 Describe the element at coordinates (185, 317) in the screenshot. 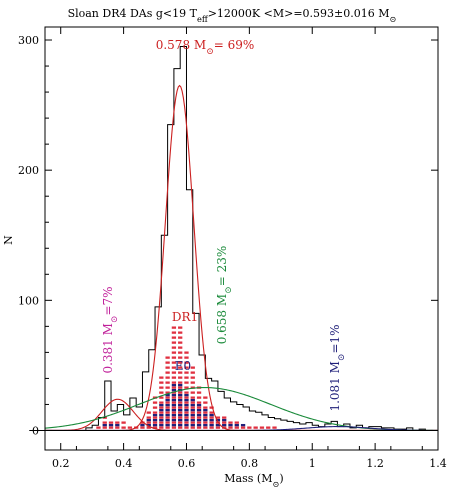

I see `annotation-dr1: DR1` at that location.